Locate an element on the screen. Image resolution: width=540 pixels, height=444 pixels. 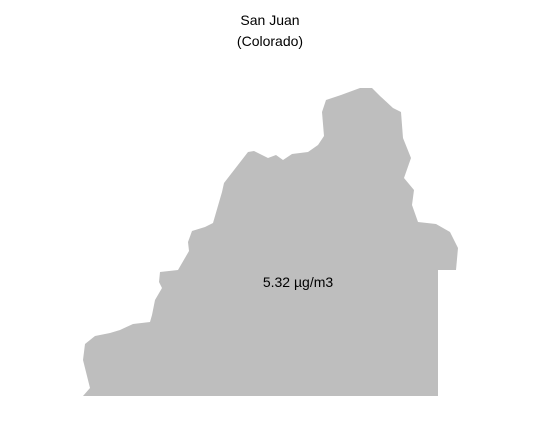
map-title: San Juan is located at coordinates (270, 20).